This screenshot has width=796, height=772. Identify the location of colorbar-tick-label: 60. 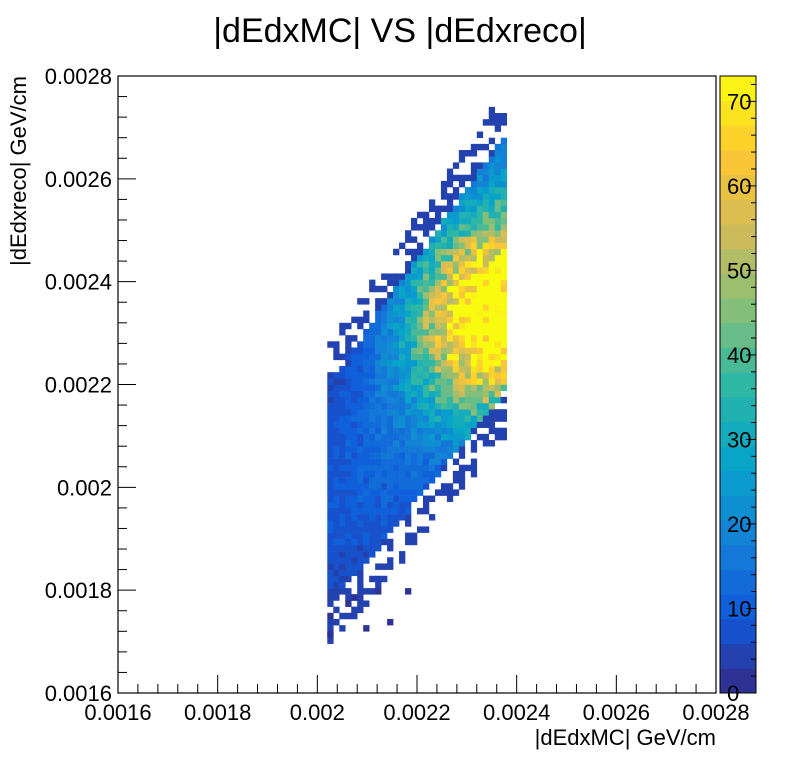
(739, 186).